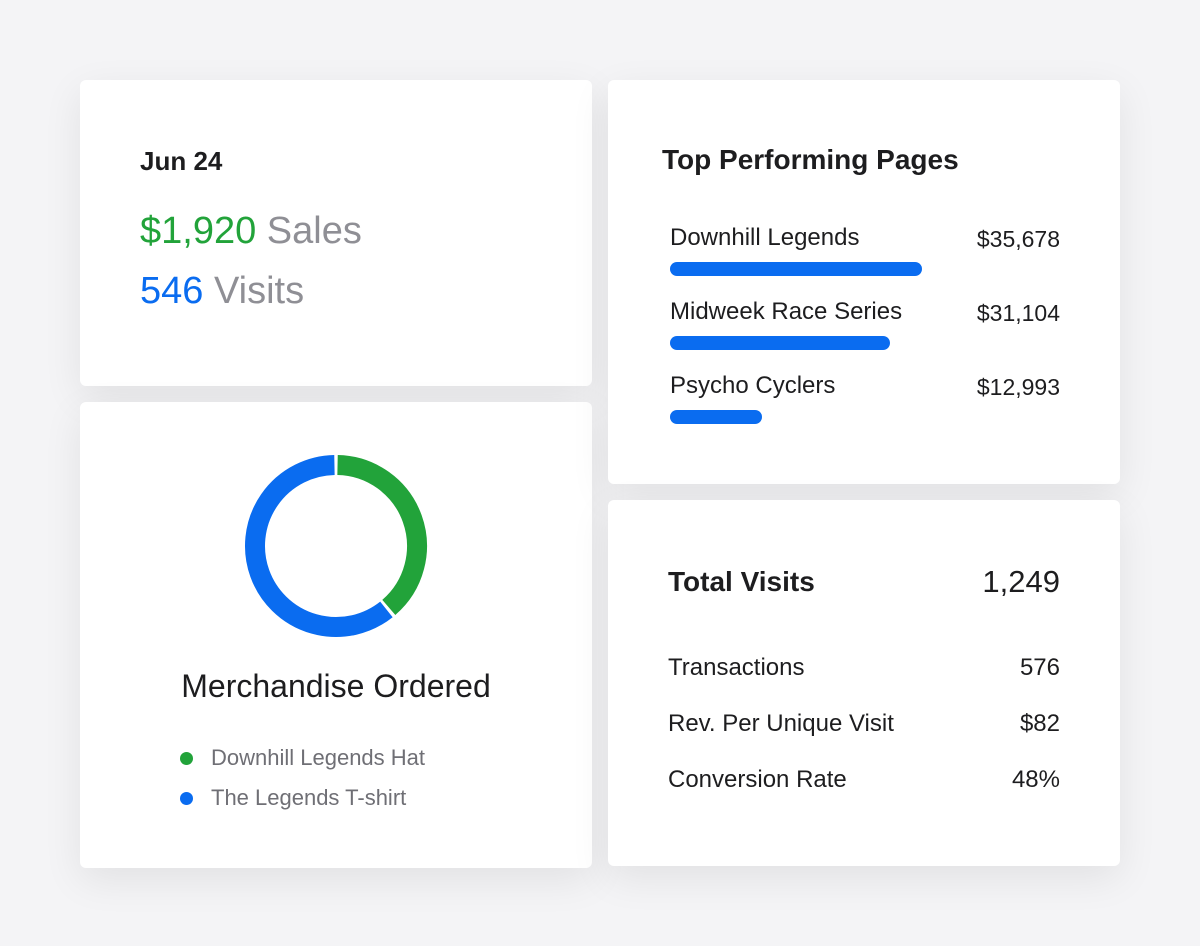  I want to click on merchandise-title: Merchandise Ordered, so click(336, 686).